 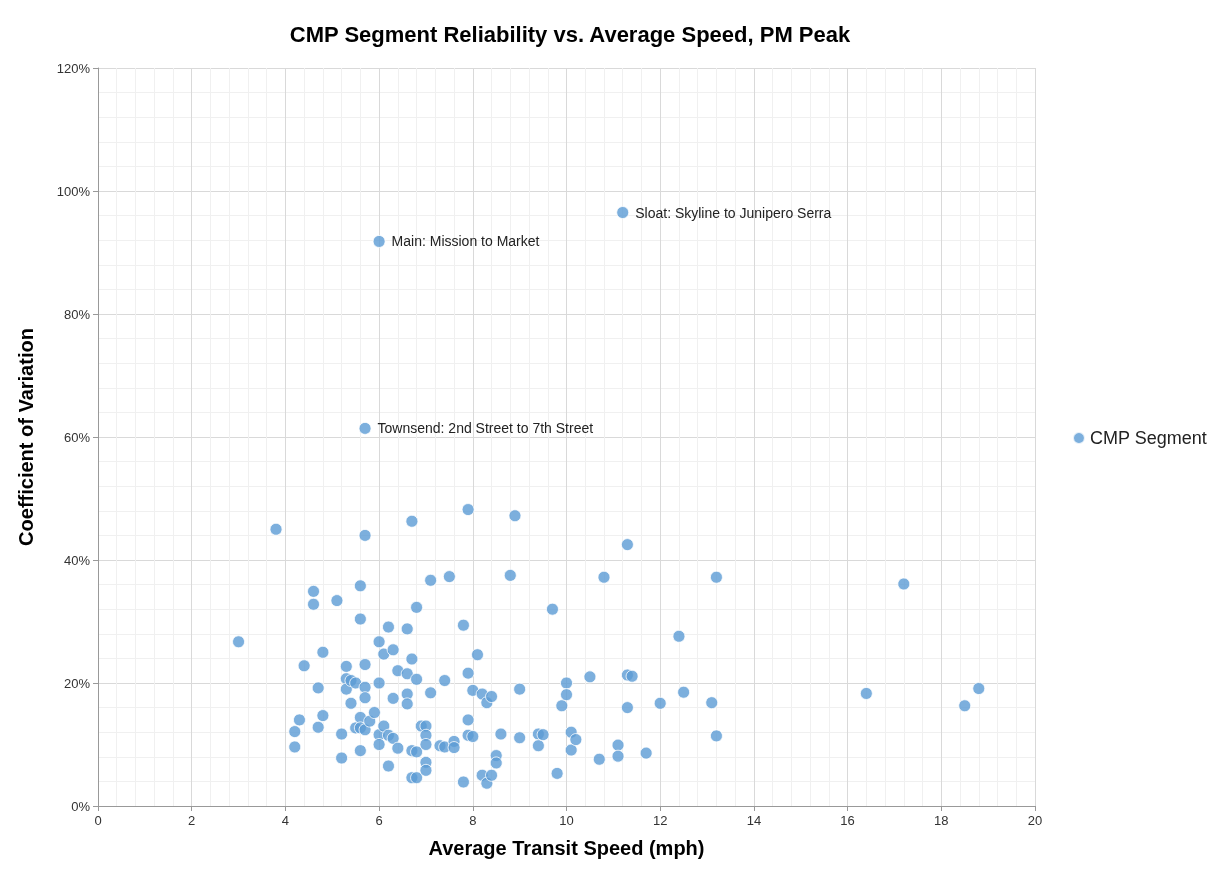 What do you see at coordinates (26, 437) in the screenshot?
I see `y-axis-title: Coefficient of Variation` at bounding box center [26, 437].